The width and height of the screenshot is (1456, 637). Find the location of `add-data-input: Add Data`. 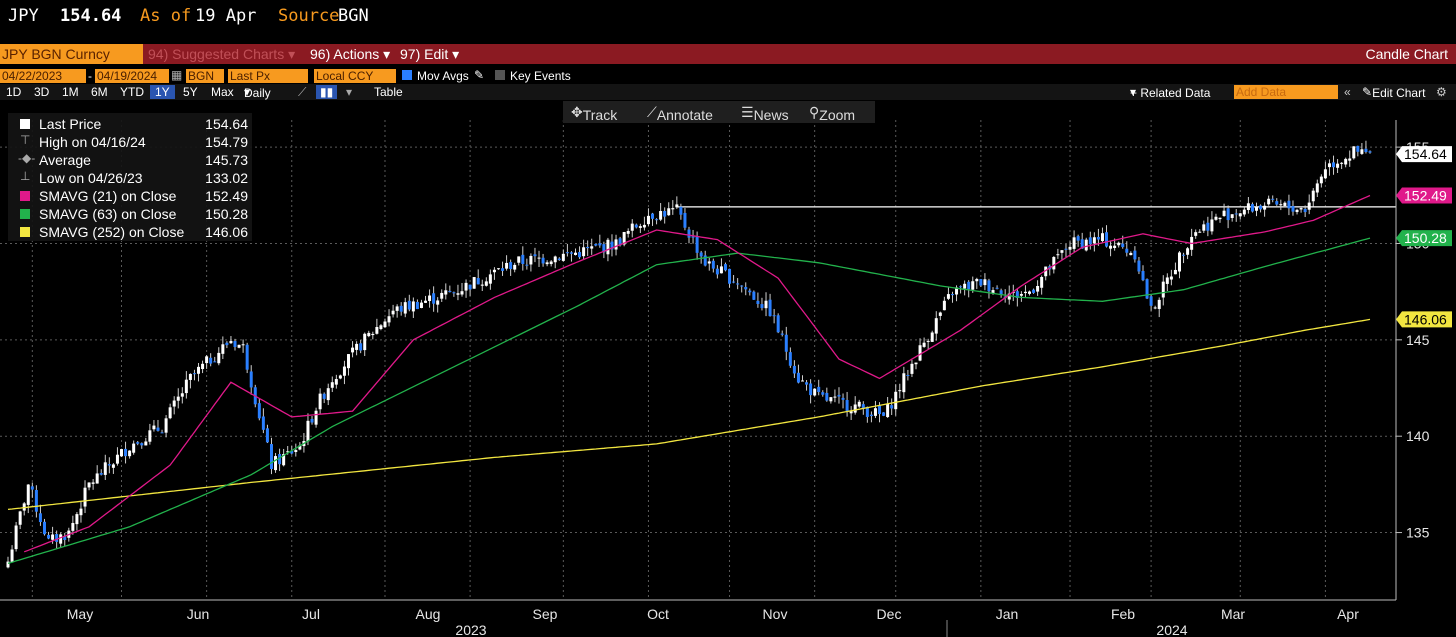

add-data-input: Add Data is located at coordinates (1286, 92).